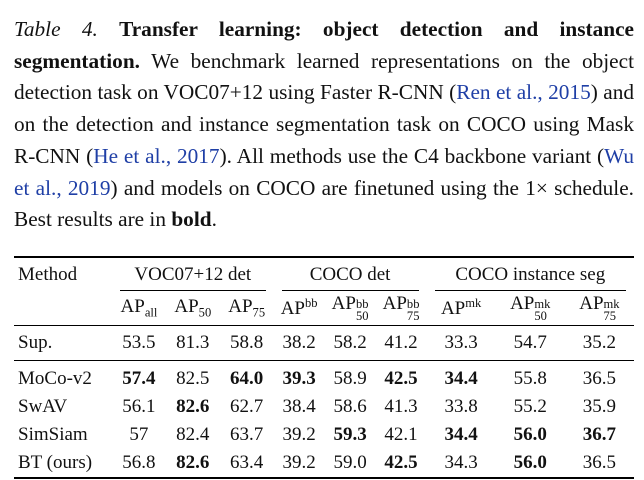 Image resolution: width=644 pixels, height=480 pixels. What do you see at coordinates (55, 378) in the screenshot?
I see `method-name: MoCo-v2` at bounding box center [55, 378].